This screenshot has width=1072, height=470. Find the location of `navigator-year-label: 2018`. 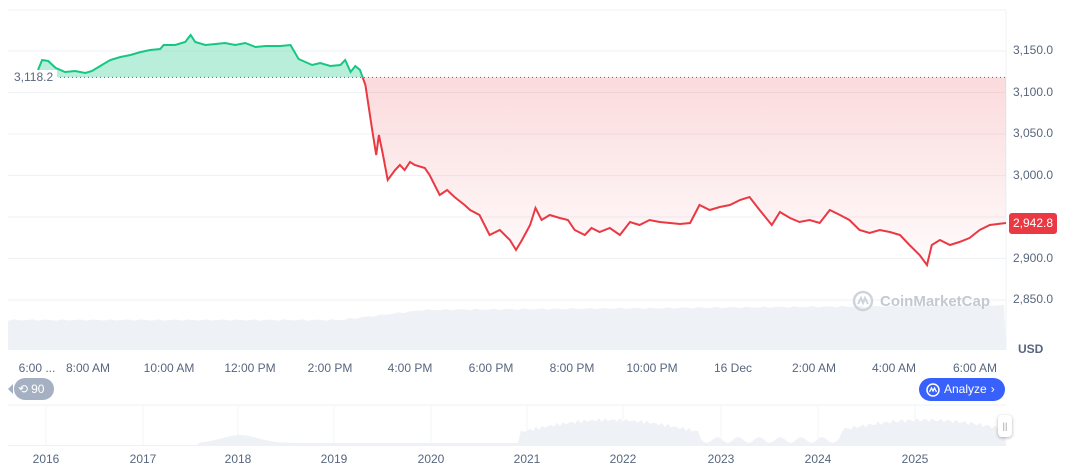

navigator-year-label: 2018 is located at coordinates (238, 459).